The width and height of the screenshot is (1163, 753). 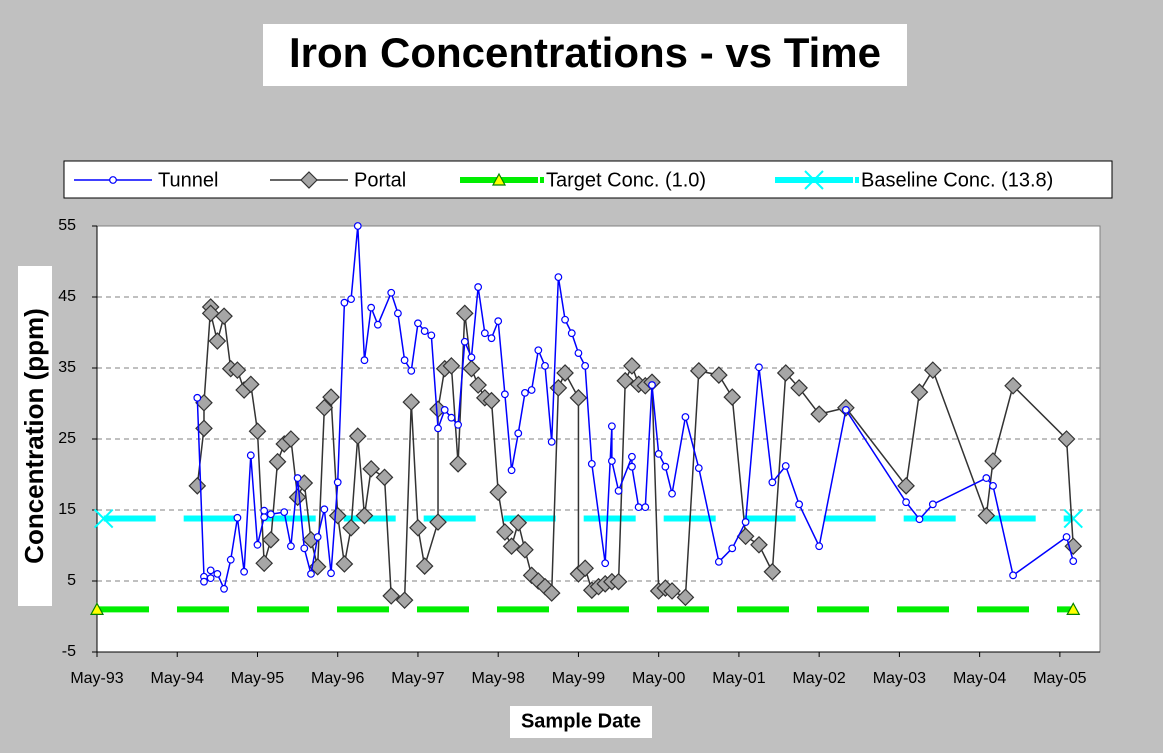 What do you see at coordinates (69, 651) in the screenshot?
I see `y-tick-label: -5` at bounding box center [69, 651].